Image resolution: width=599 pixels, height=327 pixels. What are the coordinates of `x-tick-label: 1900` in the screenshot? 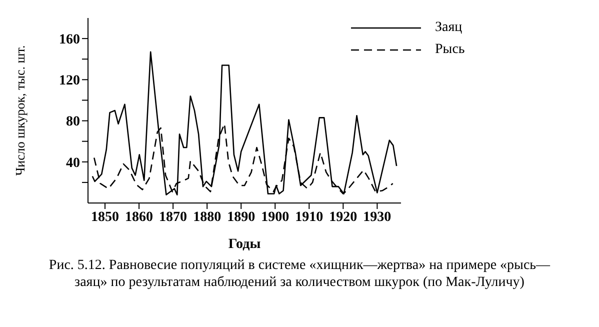 It's located at (275, 217).